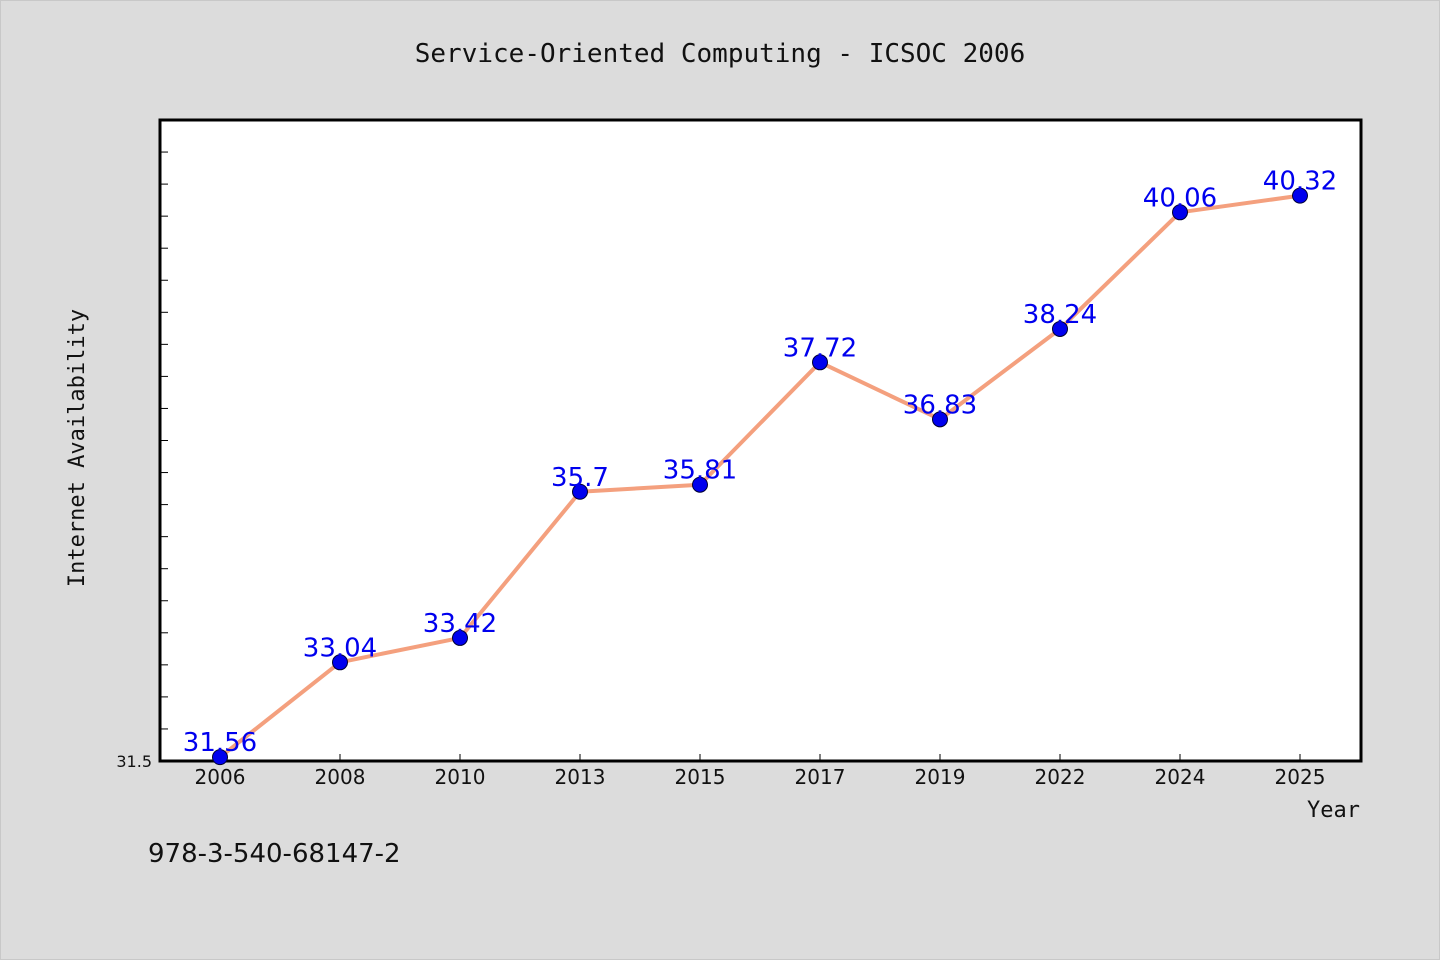 This screenshot has width=1440, height=960. Describe the element at coordinates (1333, 810) in the screenshot. I see `x-axis-label: Year` at that location.